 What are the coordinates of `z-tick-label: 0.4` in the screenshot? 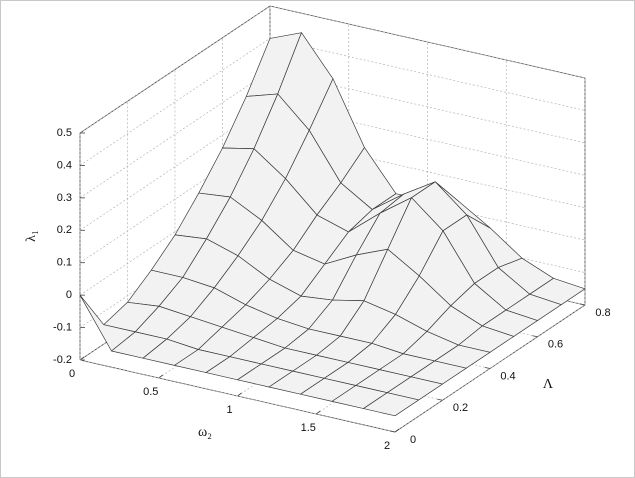 It's located at (64, 165).